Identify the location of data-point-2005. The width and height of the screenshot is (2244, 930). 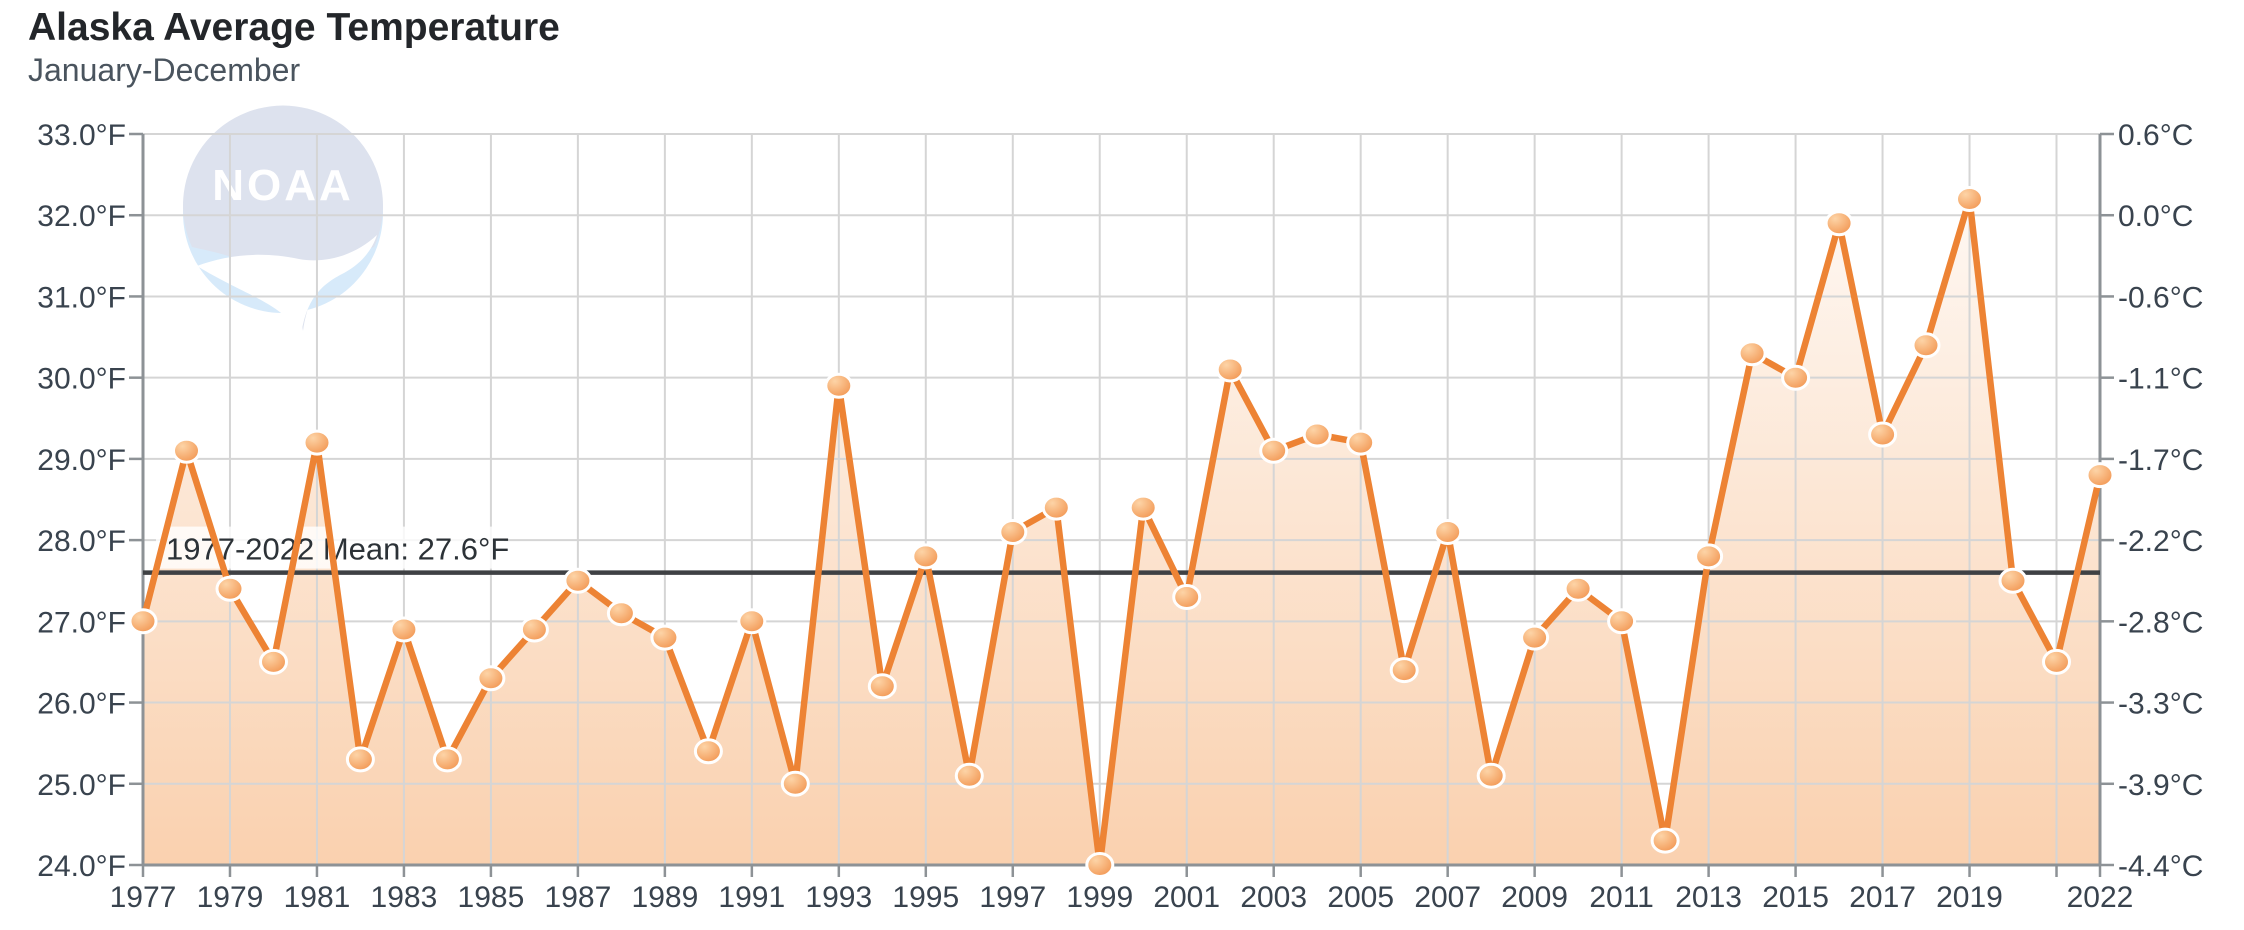
(1361, 442).